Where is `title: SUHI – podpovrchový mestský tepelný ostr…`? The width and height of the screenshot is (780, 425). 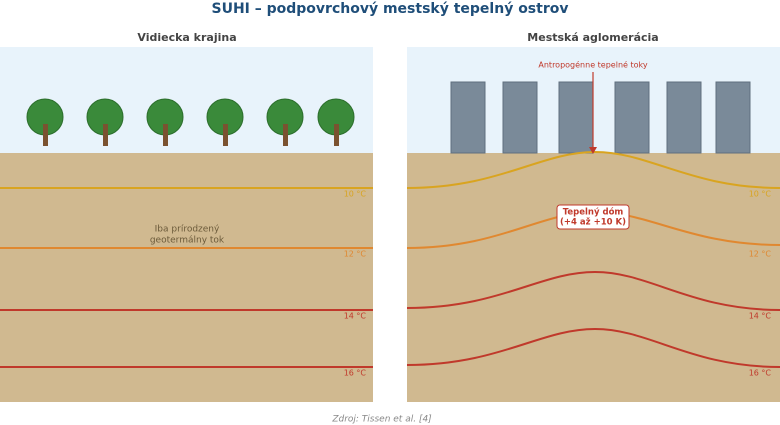 title: SUHI – podpovrchový mestský tepelný ostr… is located at coordinates (390, 9).